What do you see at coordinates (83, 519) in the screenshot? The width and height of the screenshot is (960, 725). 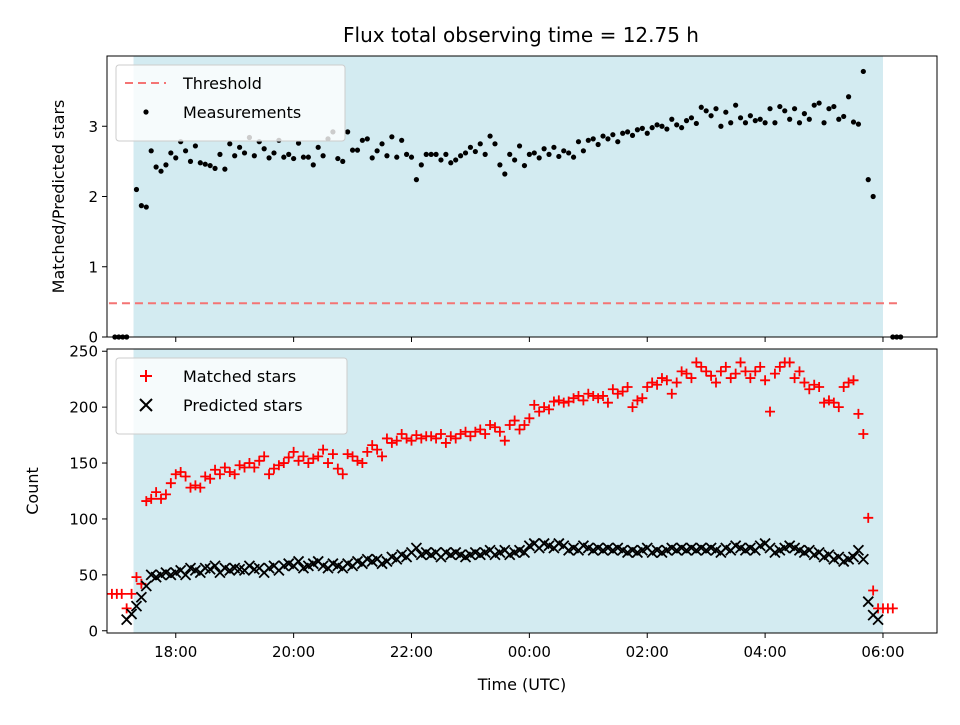 I see `y-tick-label: 100` at bounding box center [83, 519].